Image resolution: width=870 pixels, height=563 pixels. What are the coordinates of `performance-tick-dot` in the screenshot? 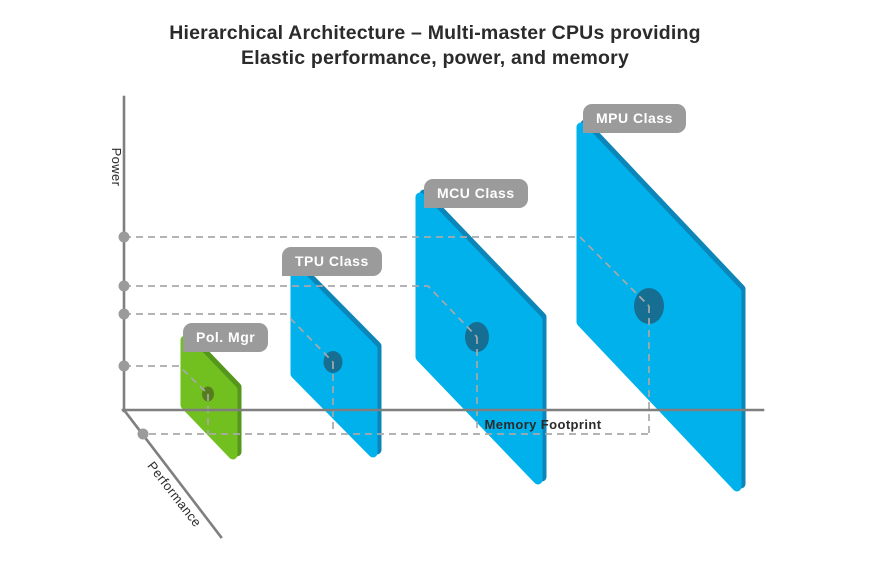 It's located at (143, 434).